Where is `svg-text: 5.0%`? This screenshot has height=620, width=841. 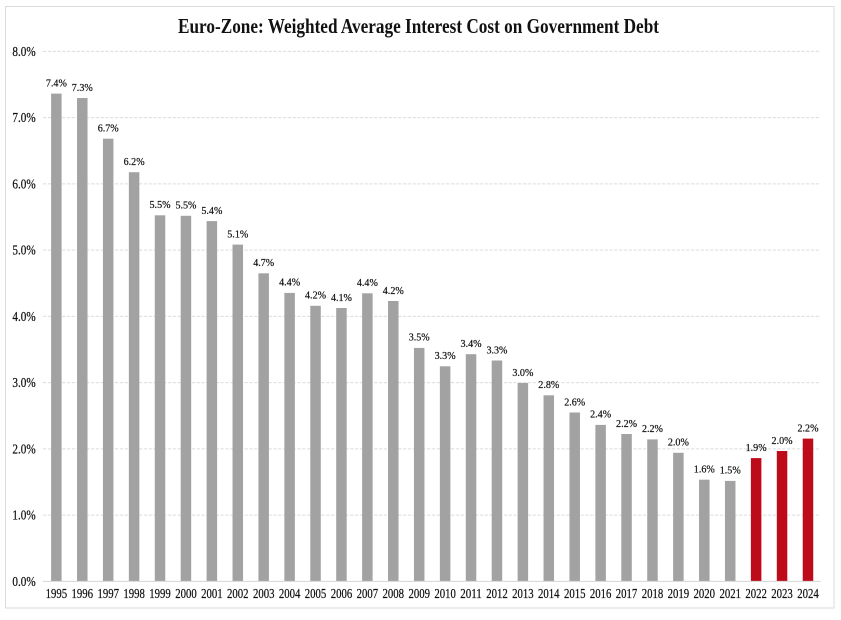 svg-text: 5.0% is located at coordinates (23, 250).